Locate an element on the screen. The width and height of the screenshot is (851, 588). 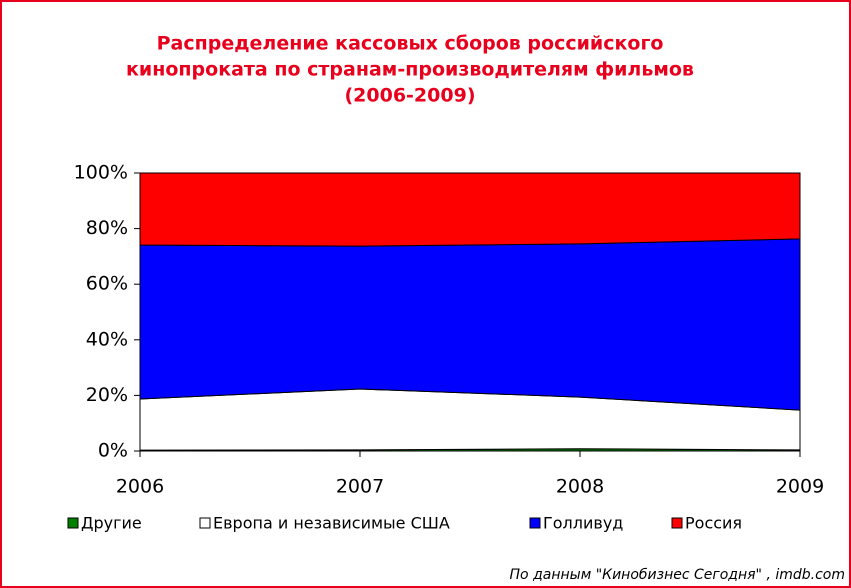
y-tick-label: 40% is located at coordinates (107, 339).